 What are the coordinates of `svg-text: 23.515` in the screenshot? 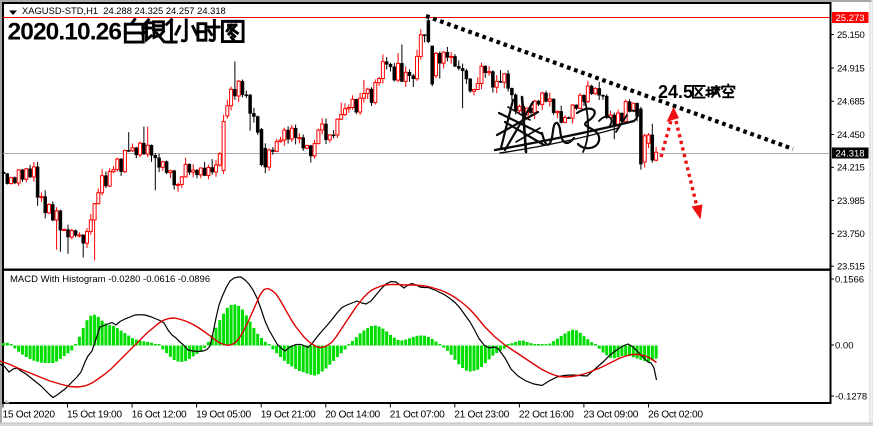 It's located at (851, 267).